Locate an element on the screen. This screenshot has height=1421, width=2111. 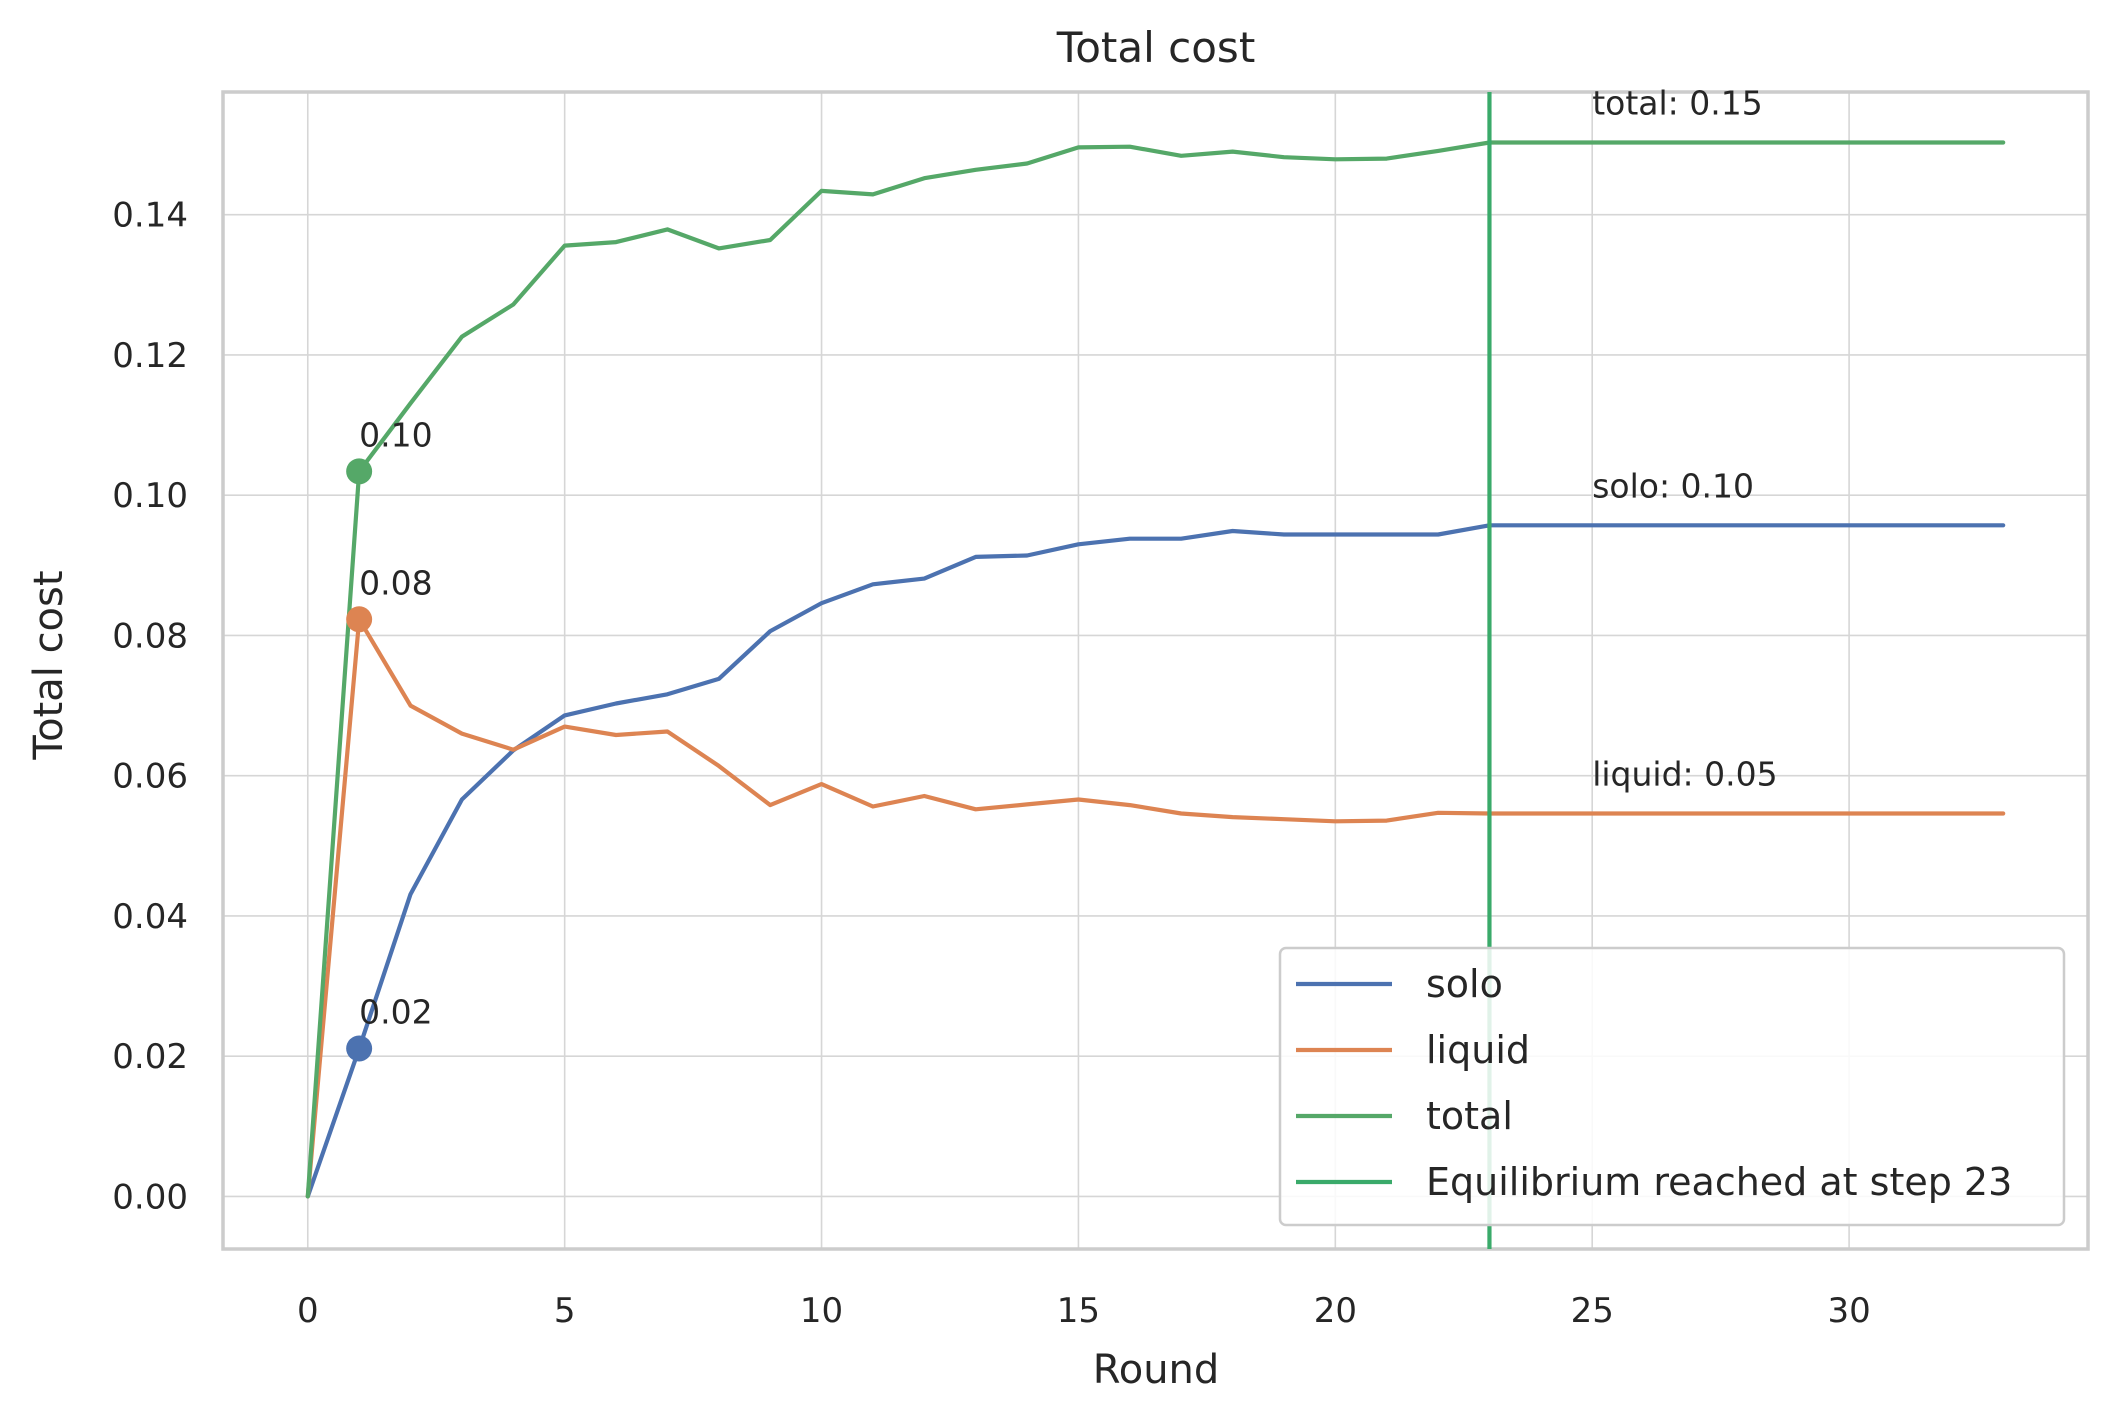
x-tick-label: 20 is located at coordinates (1335, 1311).